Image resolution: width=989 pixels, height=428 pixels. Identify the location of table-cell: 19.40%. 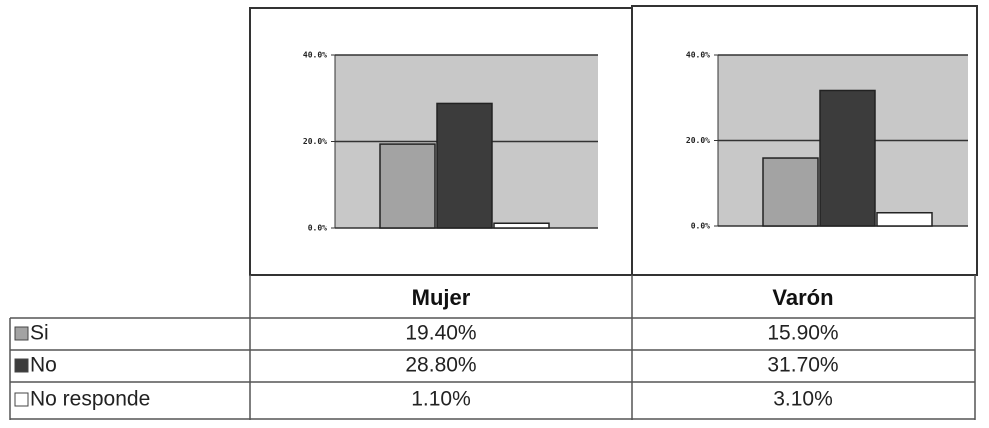
(440, 333).